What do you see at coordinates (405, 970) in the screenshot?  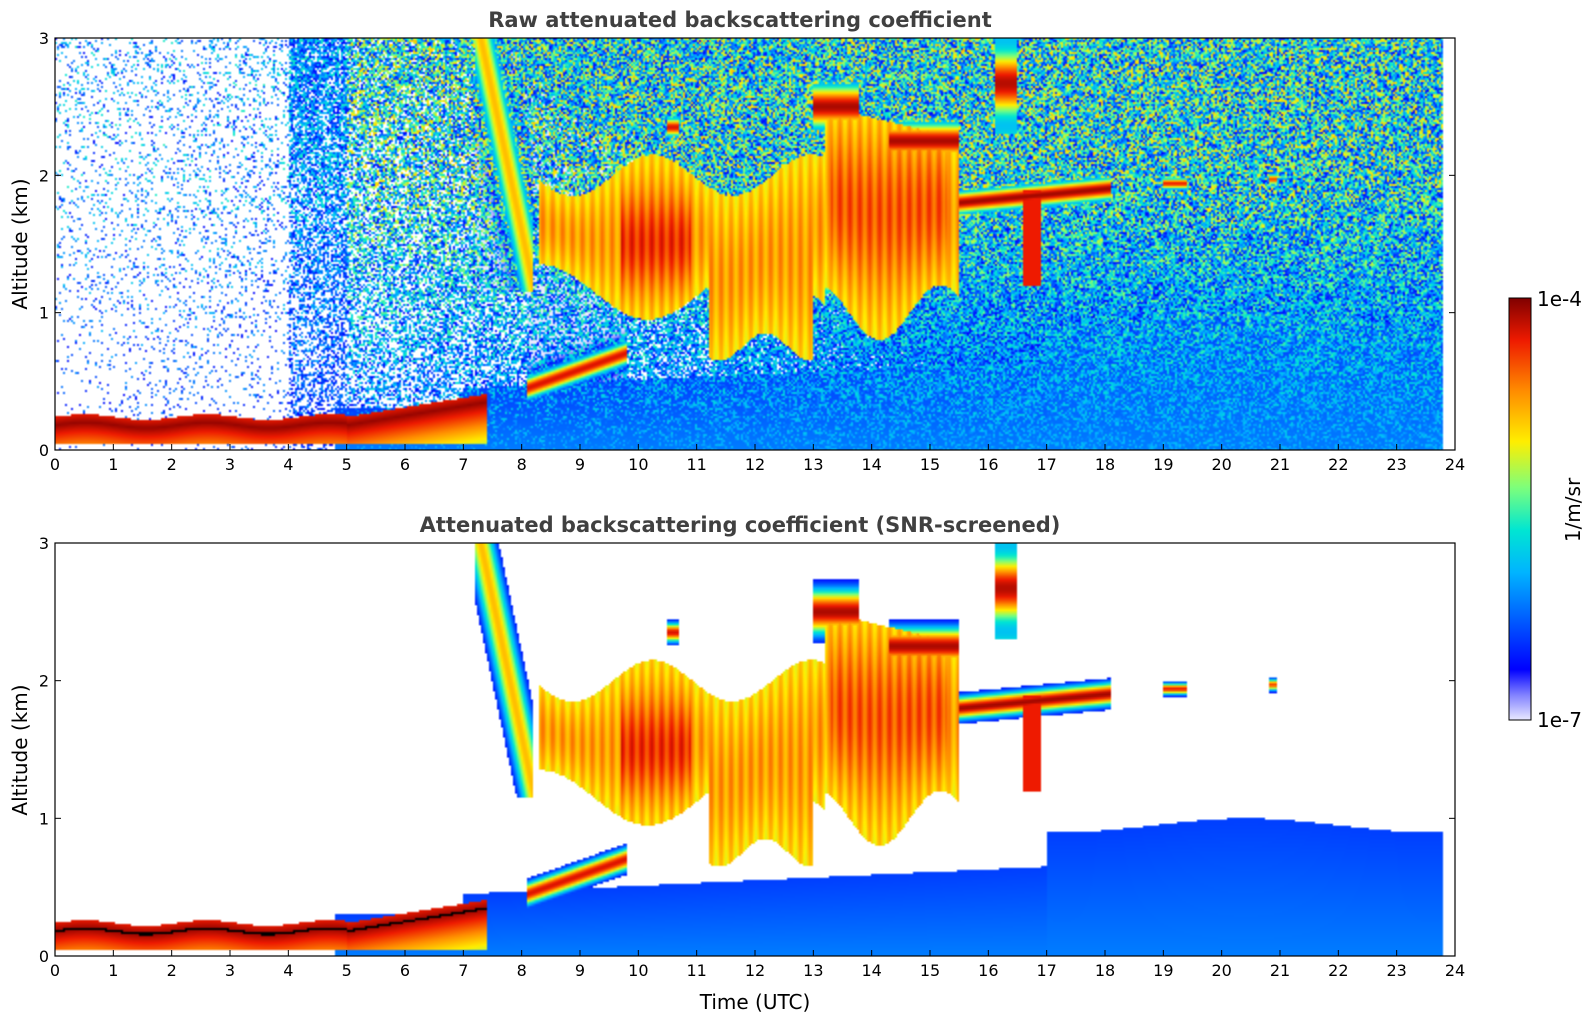 I see `panel-screened-xtick-label: 6` at bounding box center [405, 970].